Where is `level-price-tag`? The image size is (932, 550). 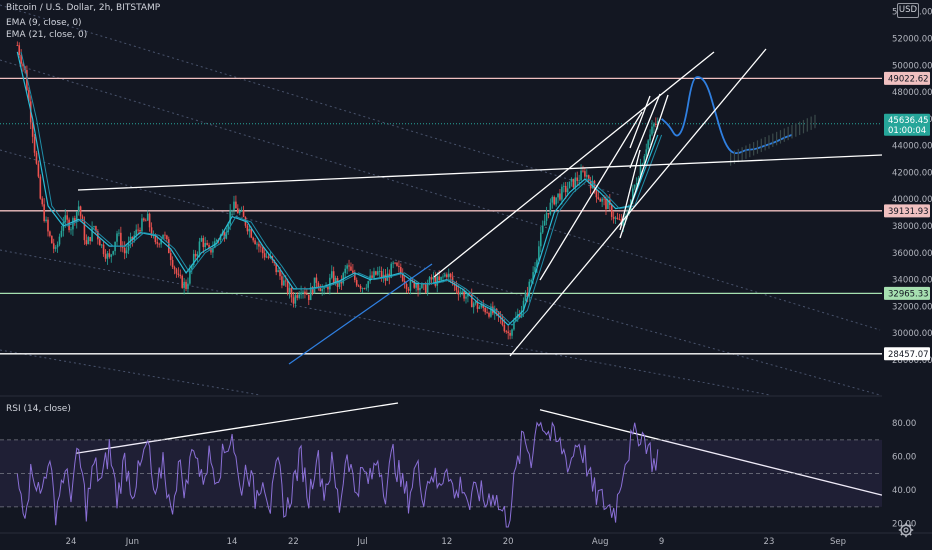 level-price-tag is located at coordinates (907, 78).